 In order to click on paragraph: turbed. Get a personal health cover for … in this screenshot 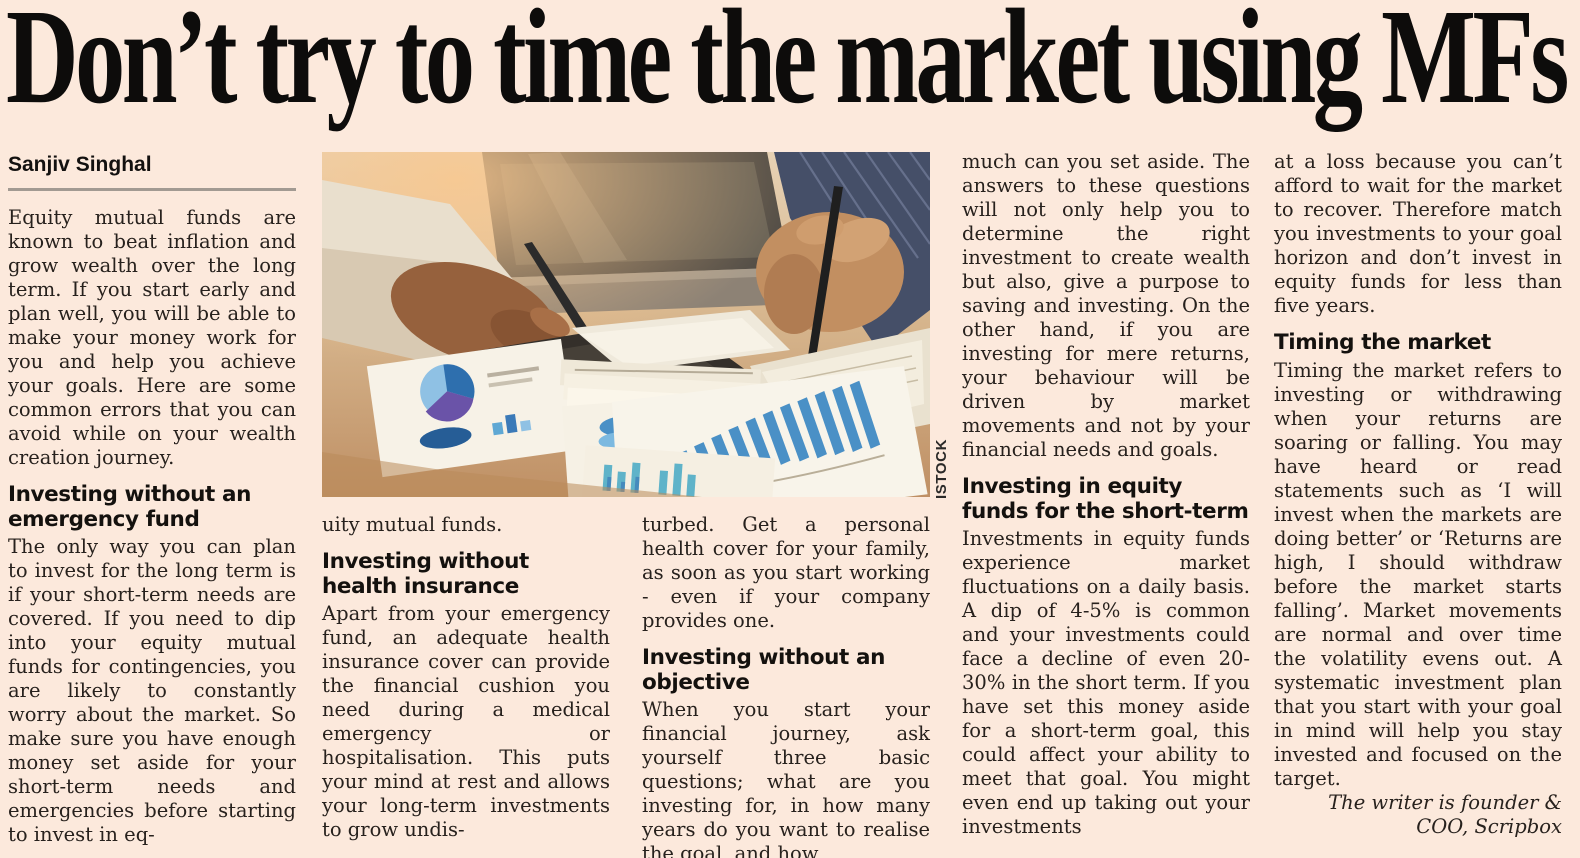, I will do `click(786, 572)`.